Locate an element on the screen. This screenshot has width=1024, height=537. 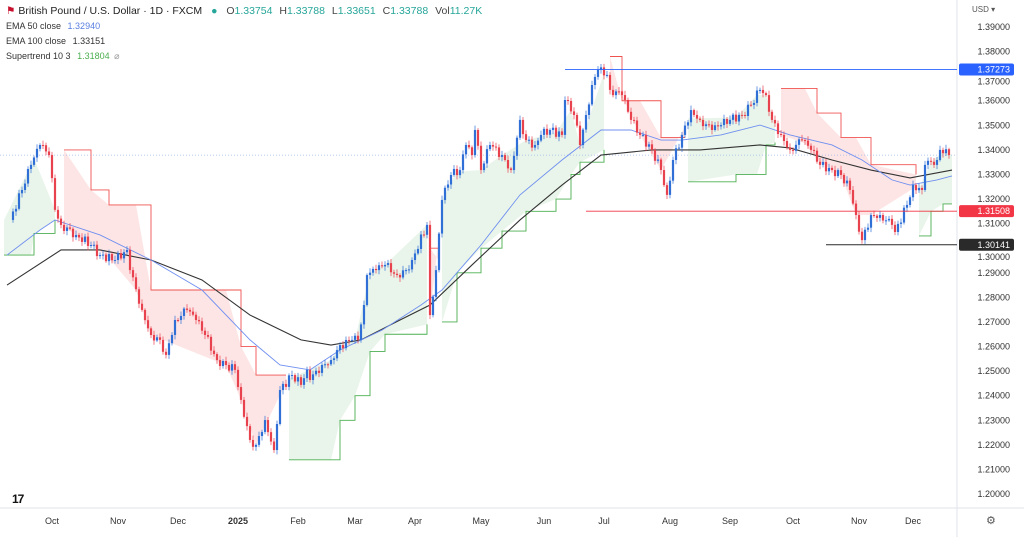
low-label: L is located at coordinates (334, 11).